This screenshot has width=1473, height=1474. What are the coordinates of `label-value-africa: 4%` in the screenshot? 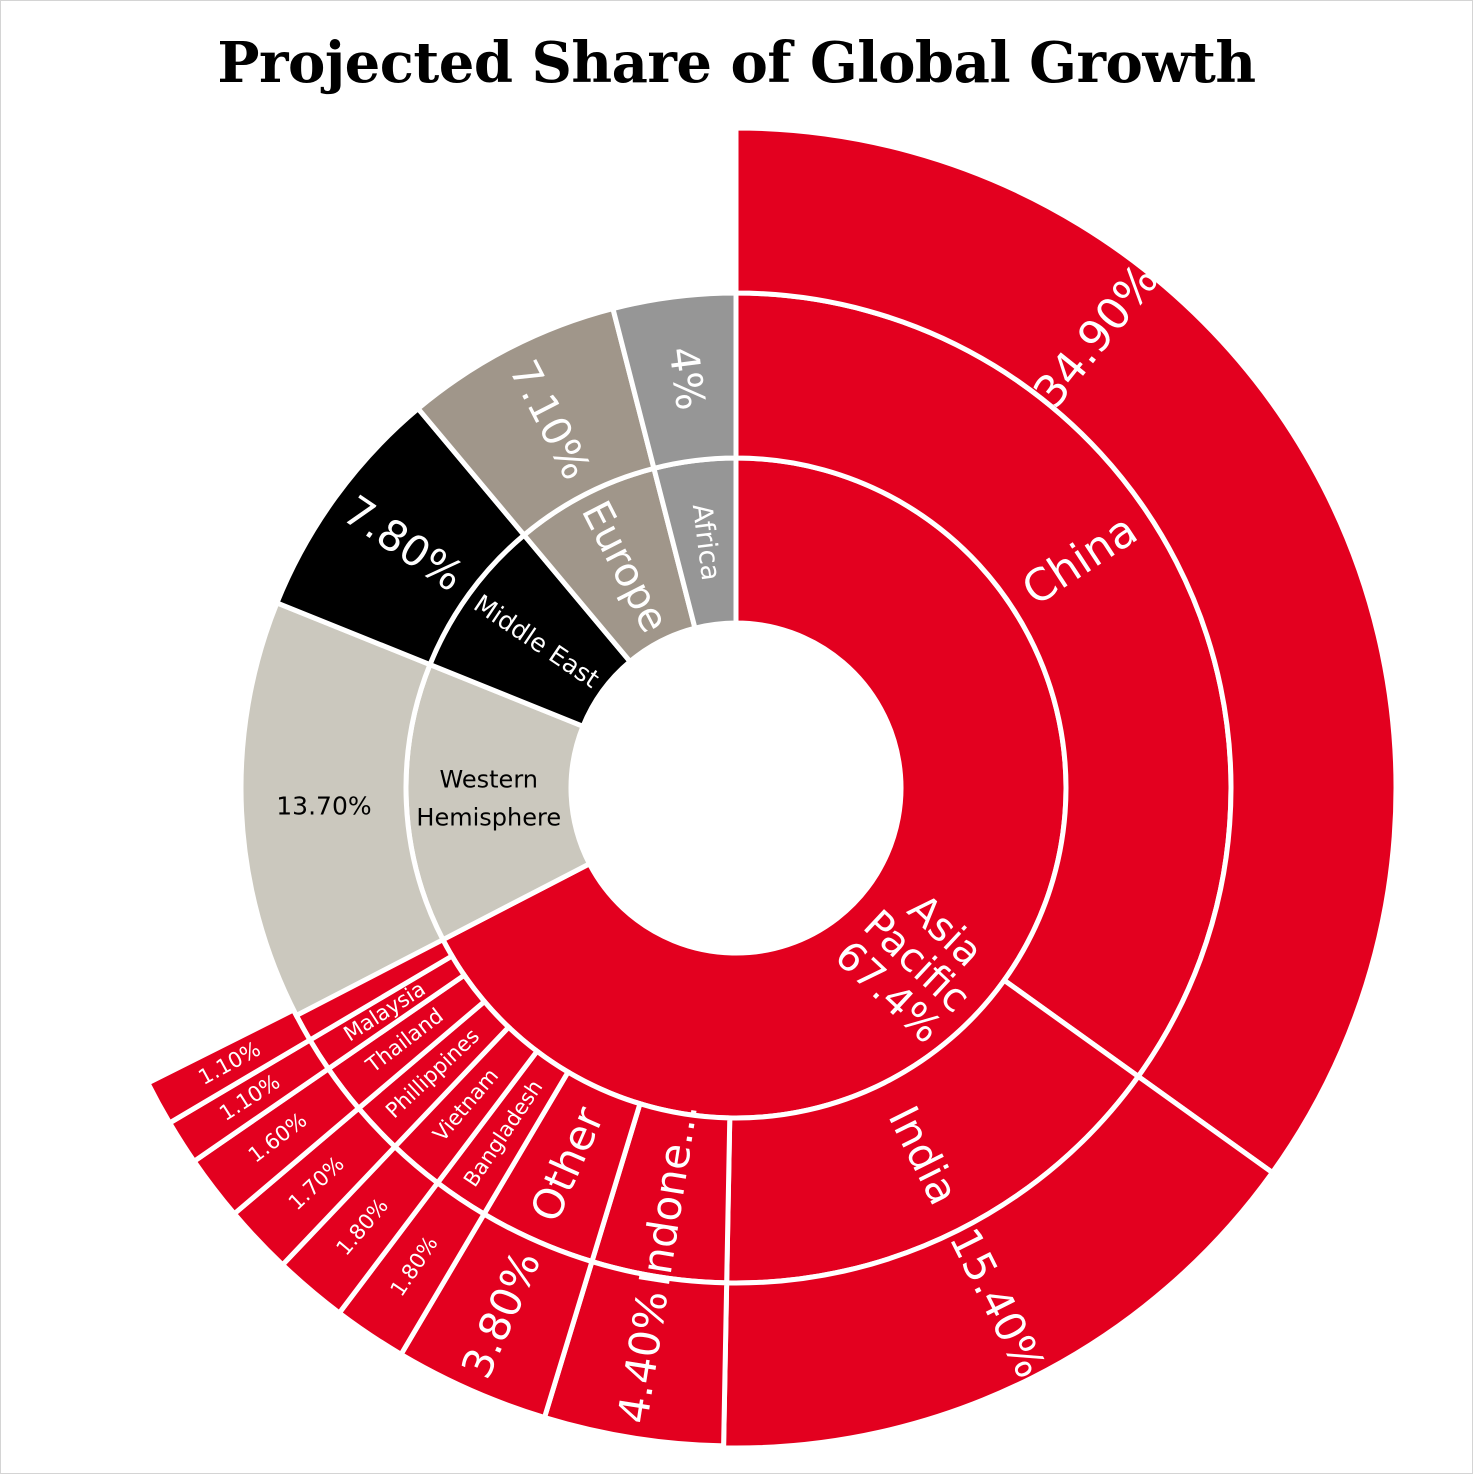 It's located at (686, 378).